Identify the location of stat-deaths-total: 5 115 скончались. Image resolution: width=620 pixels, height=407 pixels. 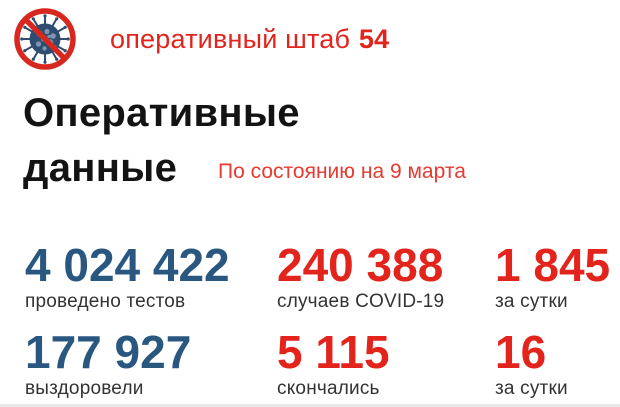
(386, 363).